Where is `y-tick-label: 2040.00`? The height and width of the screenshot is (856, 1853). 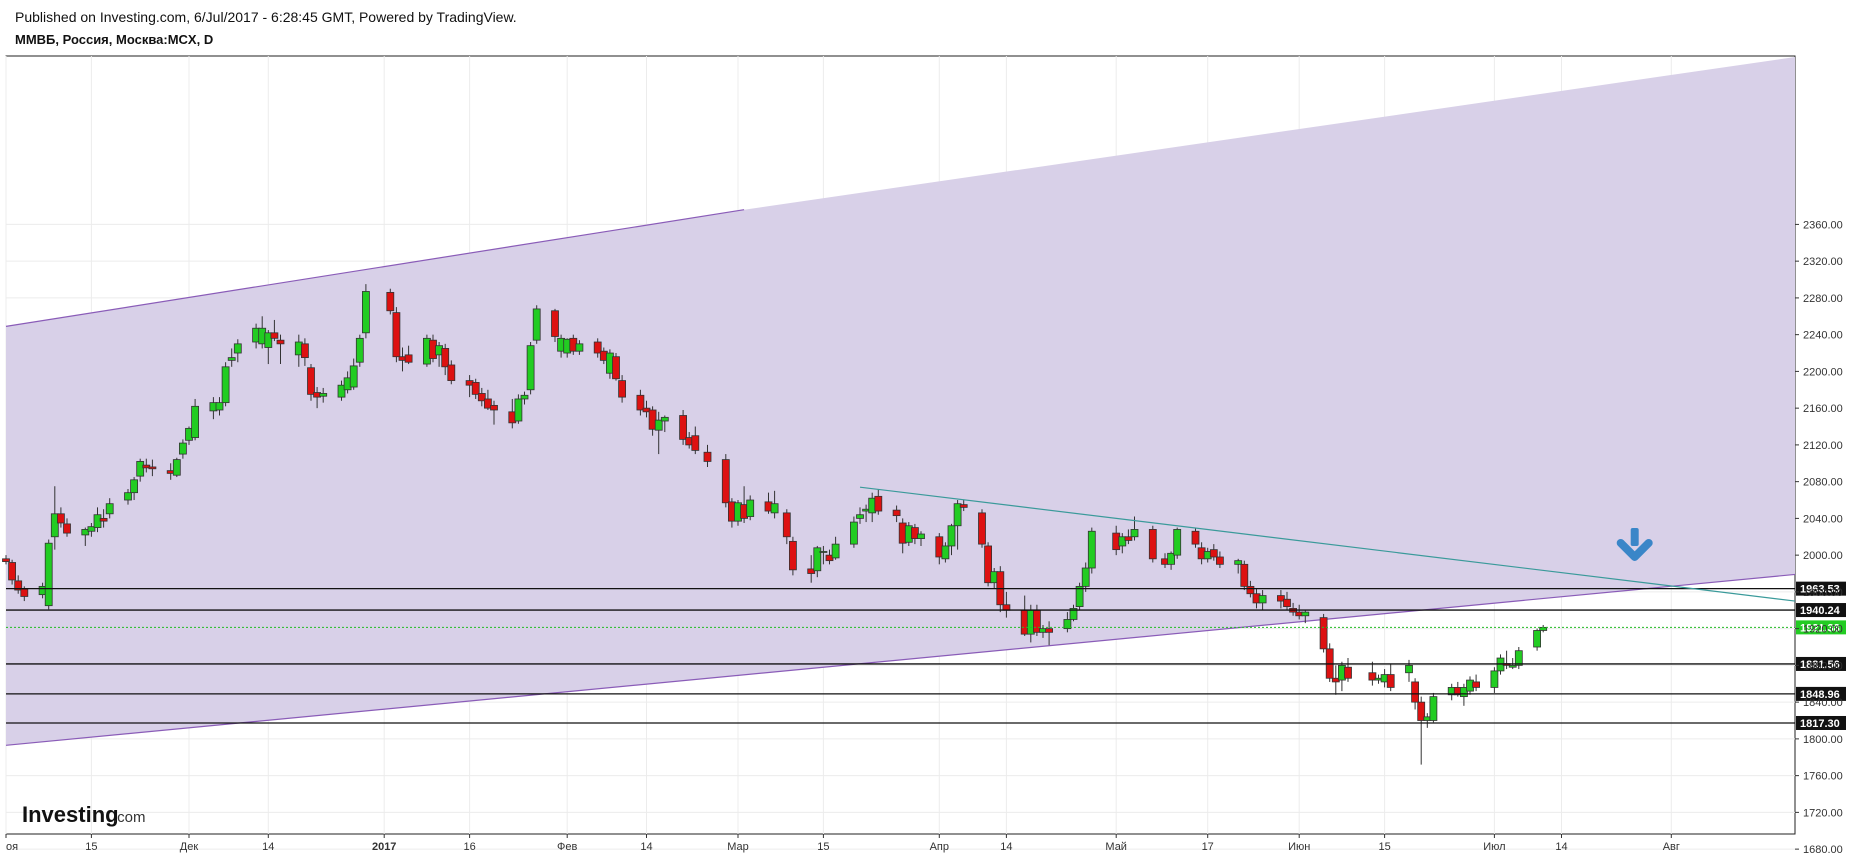
y-tick-label: 2040.00 is located at coordinates (1823, 519).